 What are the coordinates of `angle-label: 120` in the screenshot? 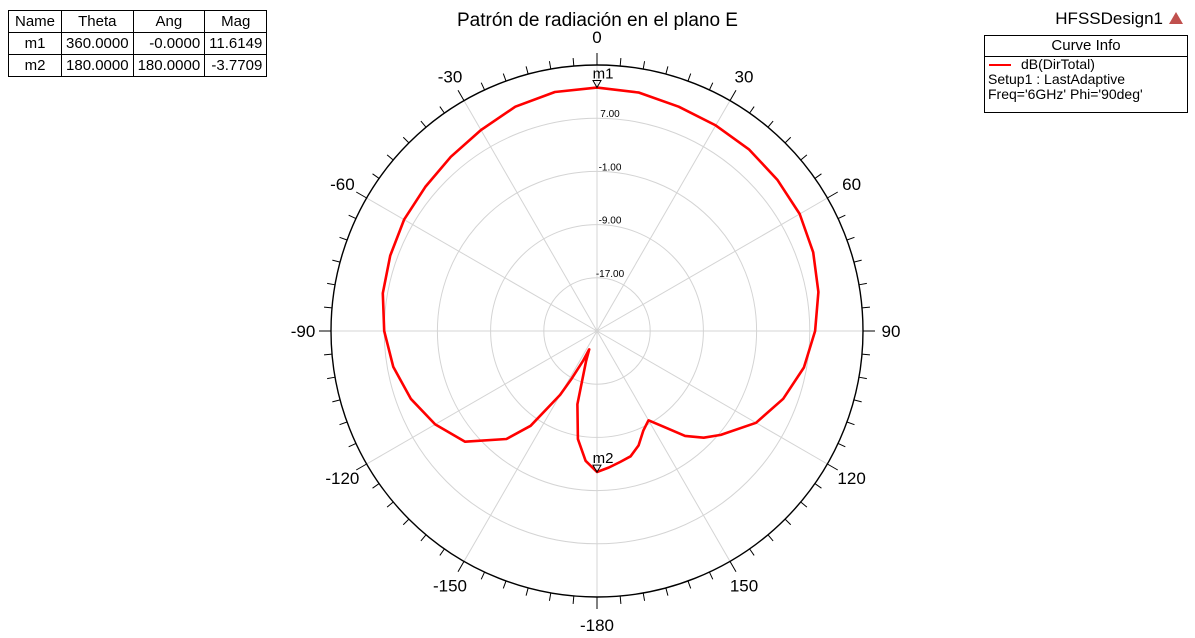 It's located at (851, 478).